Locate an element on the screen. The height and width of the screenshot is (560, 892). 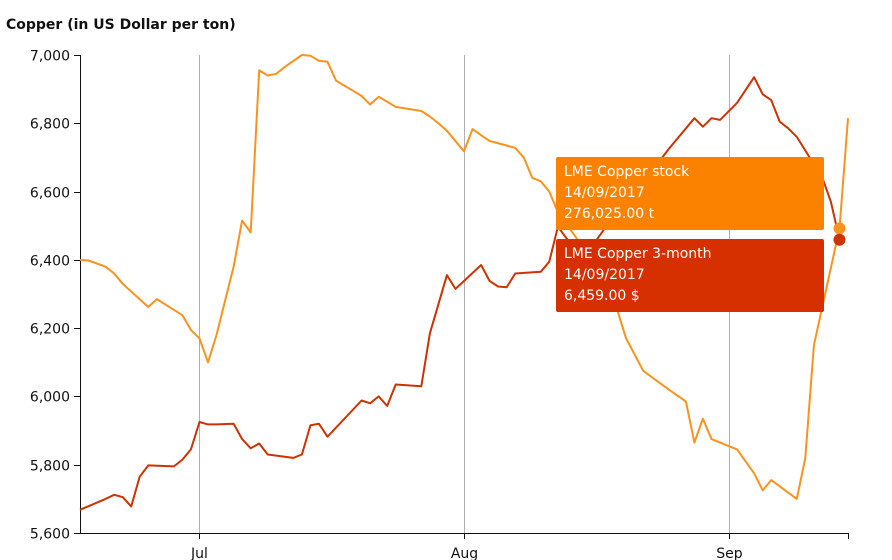
y-tick-label: 6,000 is located at coordinates (50, 398).